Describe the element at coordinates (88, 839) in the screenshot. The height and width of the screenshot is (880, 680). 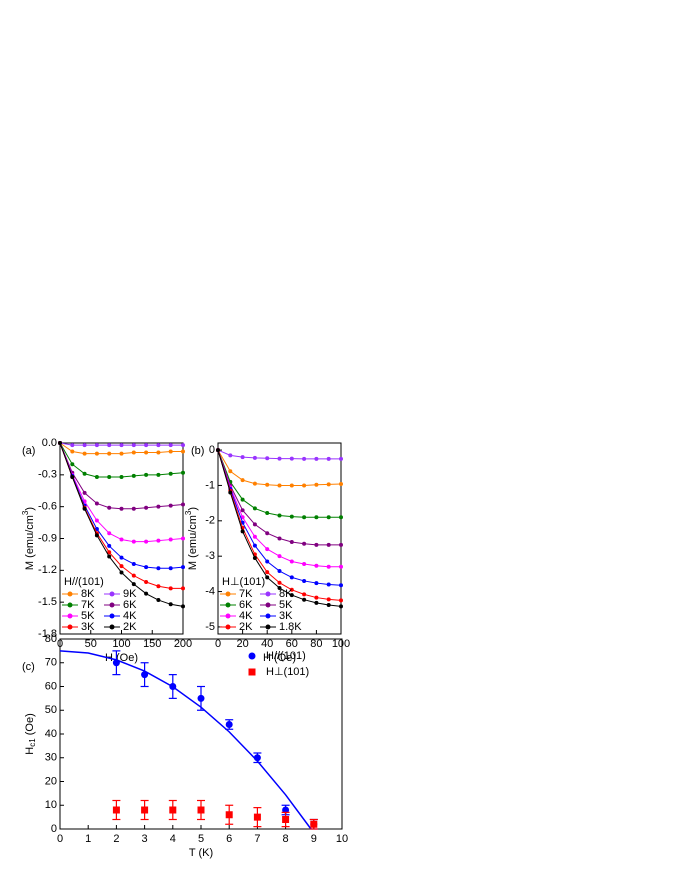
I see `x-tick-label: 1` at that location.